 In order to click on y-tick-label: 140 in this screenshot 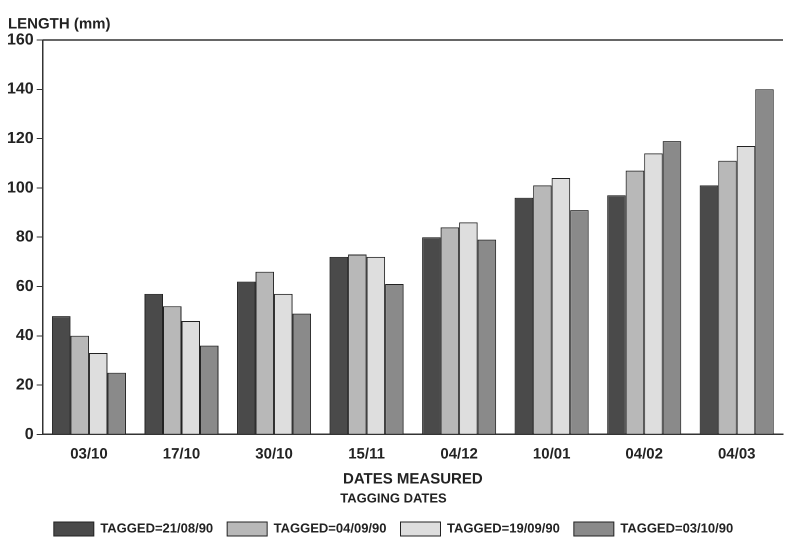, I will do `click(20, 89)`.